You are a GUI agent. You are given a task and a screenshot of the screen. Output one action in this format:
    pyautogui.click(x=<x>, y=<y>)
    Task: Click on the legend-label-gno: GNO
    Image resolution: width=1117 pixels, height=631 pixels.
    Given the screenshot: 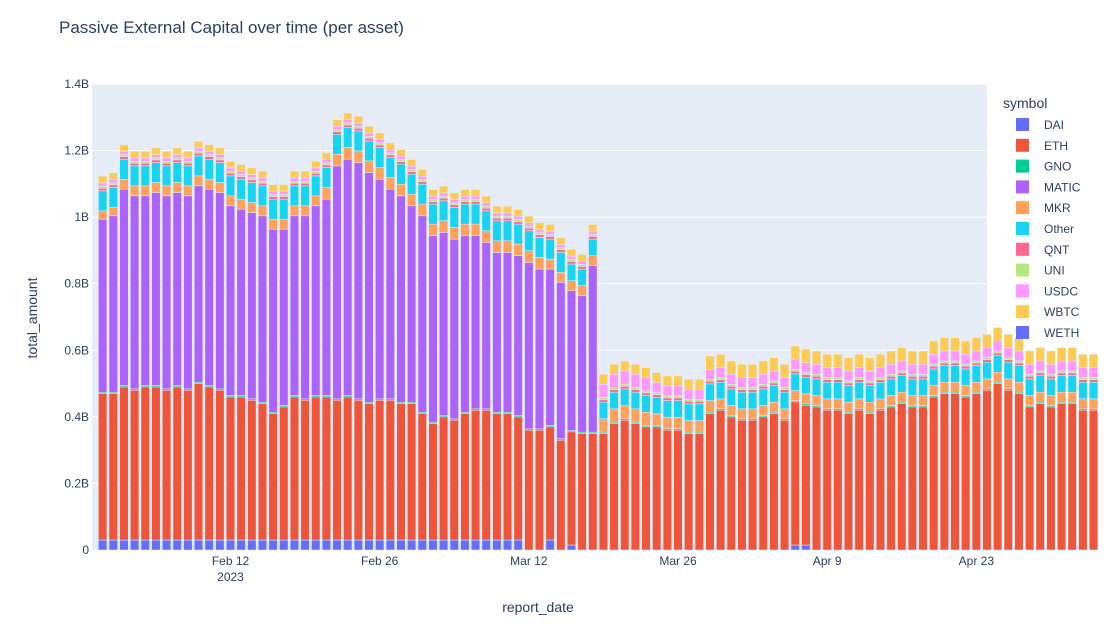 What is the action you would take?
    pyautogui.click(x=1057, y=167)
    